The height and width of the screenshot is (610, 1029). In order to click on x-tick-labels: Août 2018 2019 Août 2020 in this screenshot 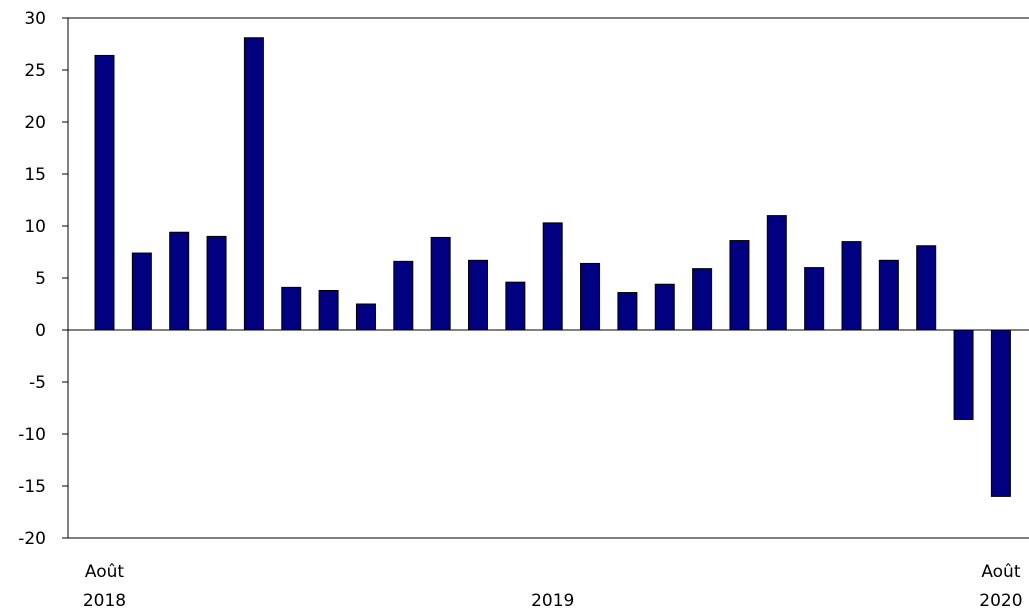, I will do `click(553, 586)`.